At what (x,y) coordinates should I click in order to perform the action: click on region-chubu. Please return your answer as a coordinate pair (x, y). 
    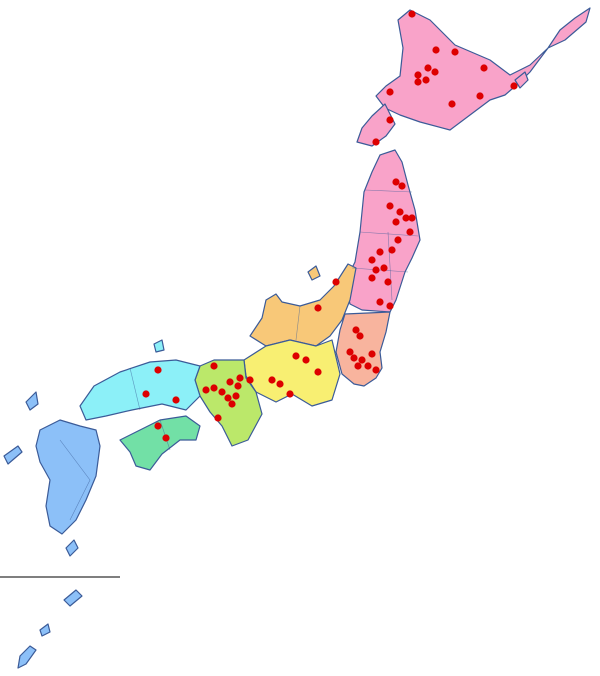
    Looking at the image, I should click on (314, 273).